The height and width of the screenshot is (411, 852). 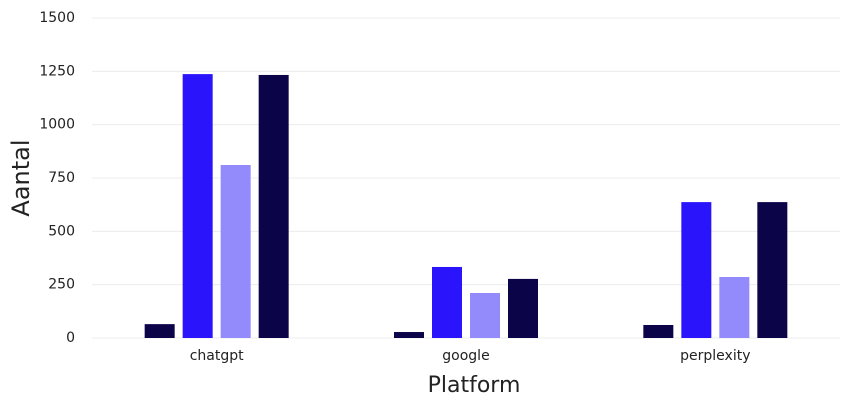 What do you see at coordinates (61, 231) in the screenshot?
I see `y-tick-label: 500` at bounding box center [61, 231].